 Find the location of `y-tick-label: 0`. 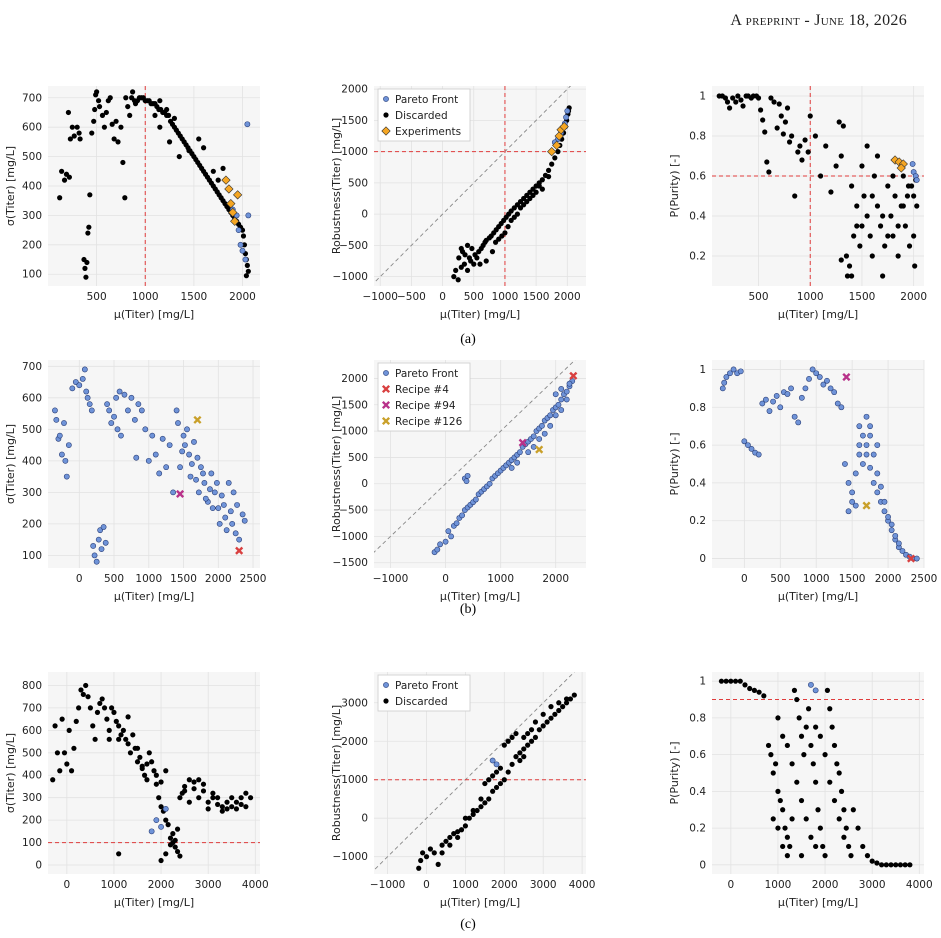

y-tick-label: 0 is located at coordinates (38, 866).